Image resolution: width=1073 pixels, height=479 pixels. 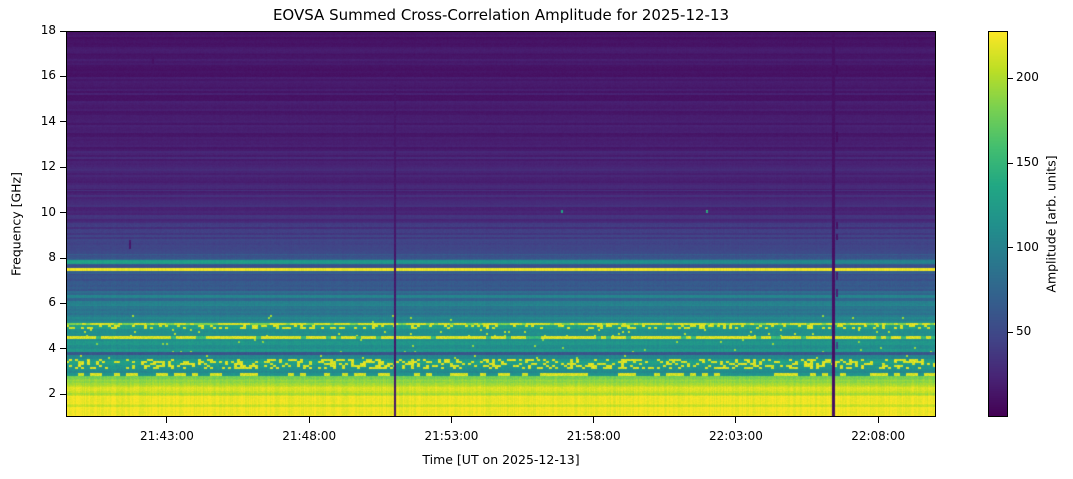 I want to click on colorbar-label: Amplitude [arb. units], so click(x=1051, y=224).